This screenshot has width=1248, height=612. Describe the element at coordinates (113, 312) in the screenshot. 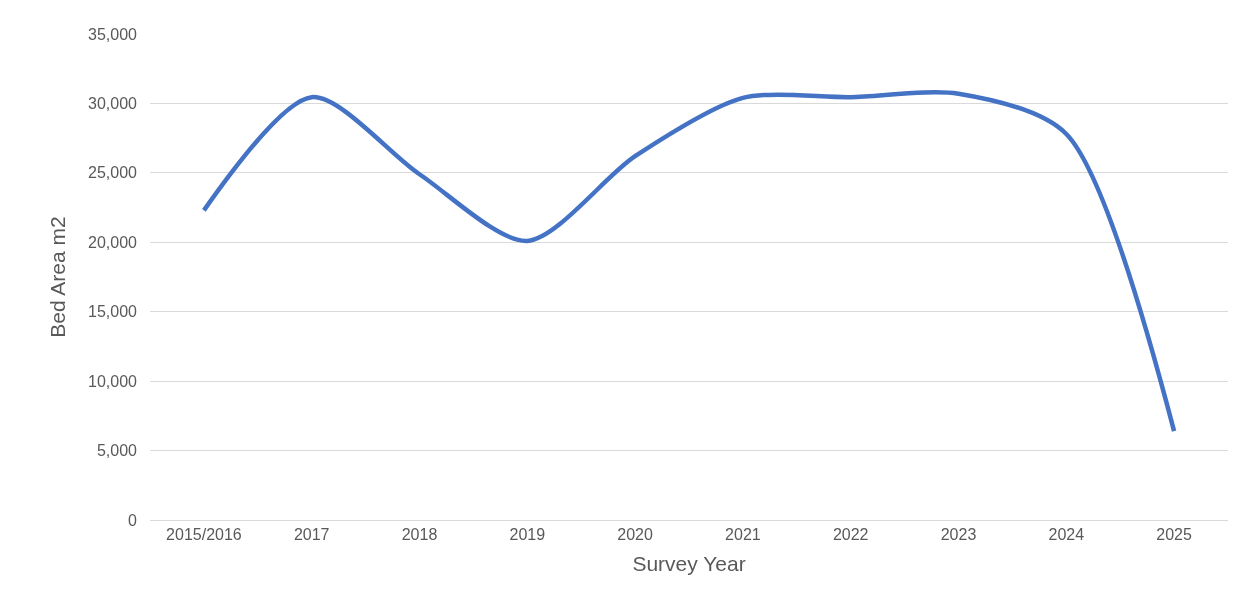

I see `y-tick-label: 15,000` at that location.